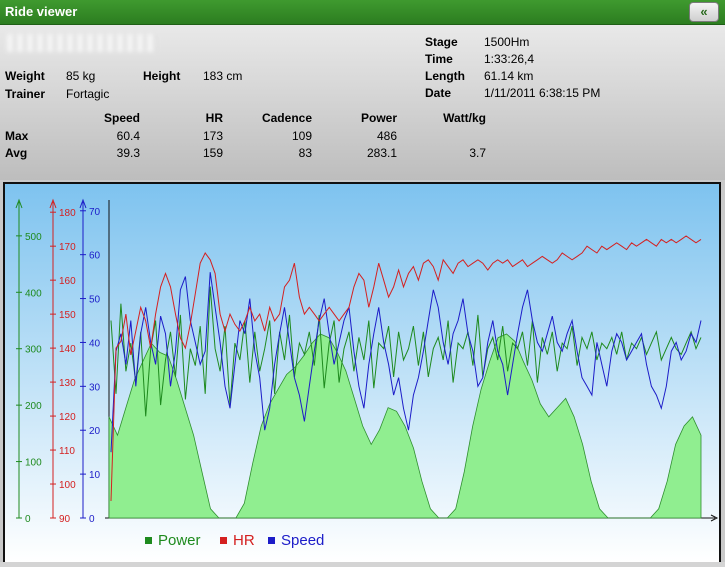 The height and width of the screenshot is (567, 725). I want to click on axis-tick-label: 200, so click(33, 406).